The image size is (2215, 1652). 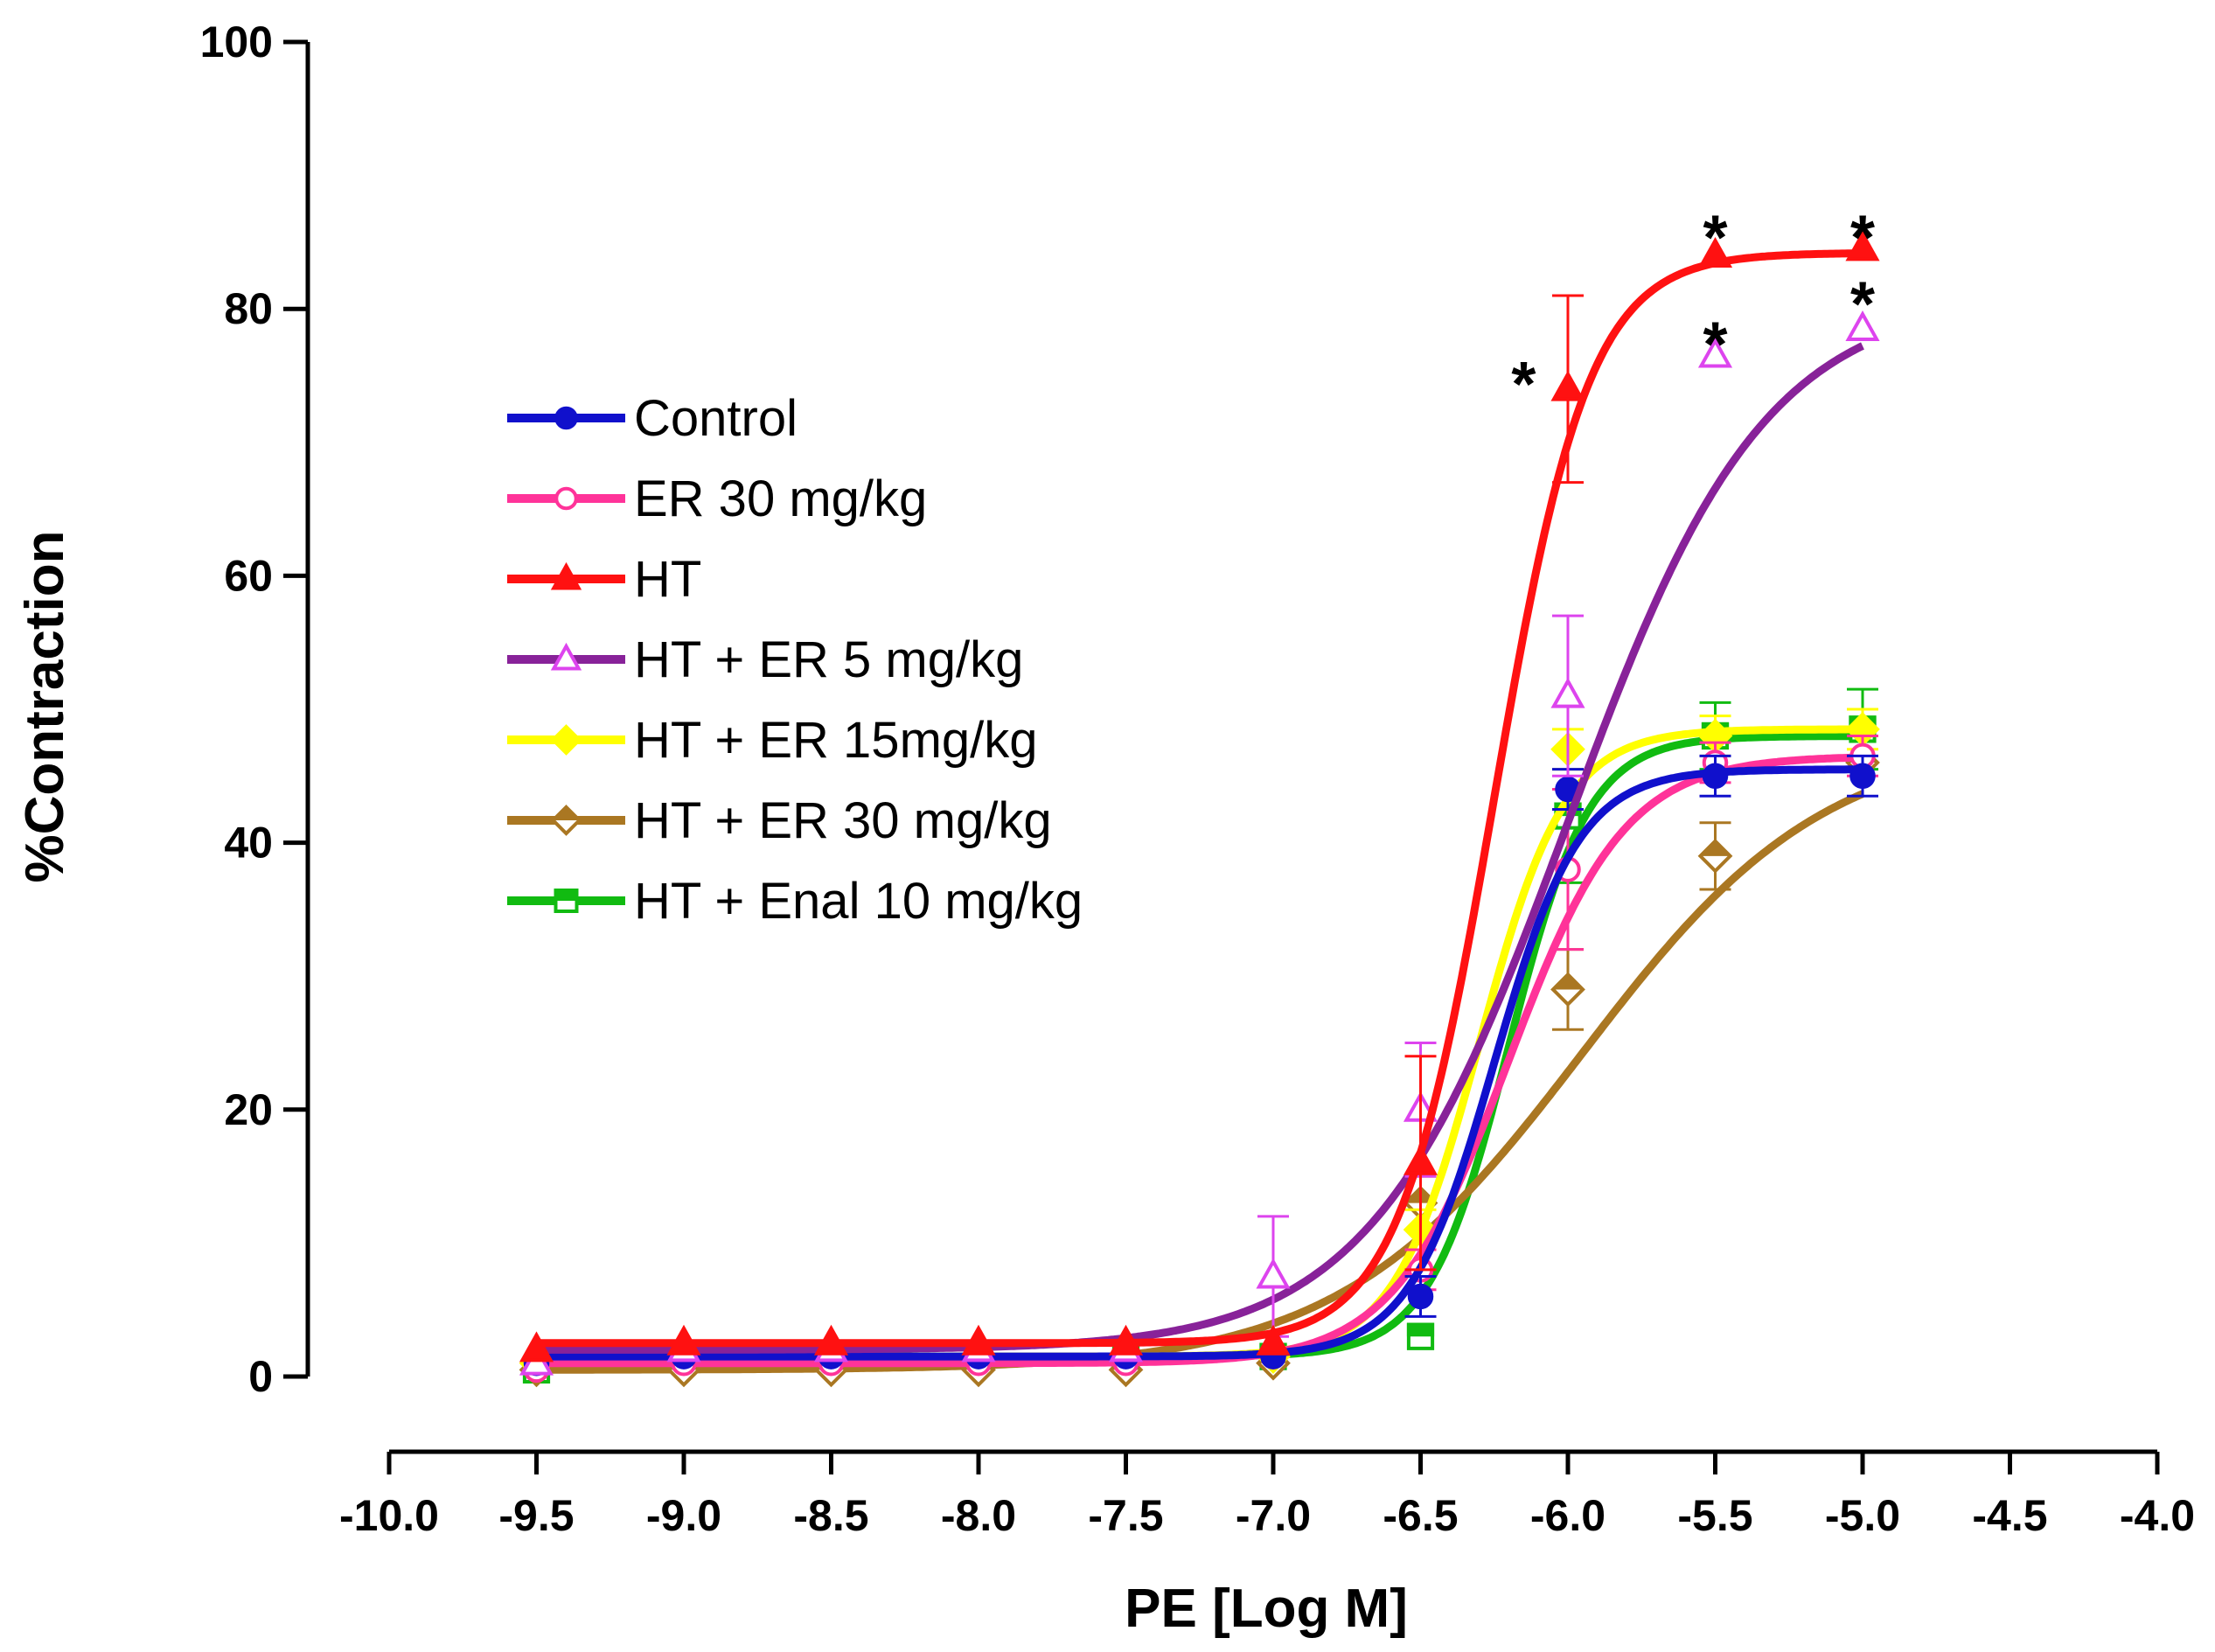 What do you see at coordinates (1714, 1515) in the screenshot?
I see `x-tick-label: -5.5` at bounding box center [1714, 1515].